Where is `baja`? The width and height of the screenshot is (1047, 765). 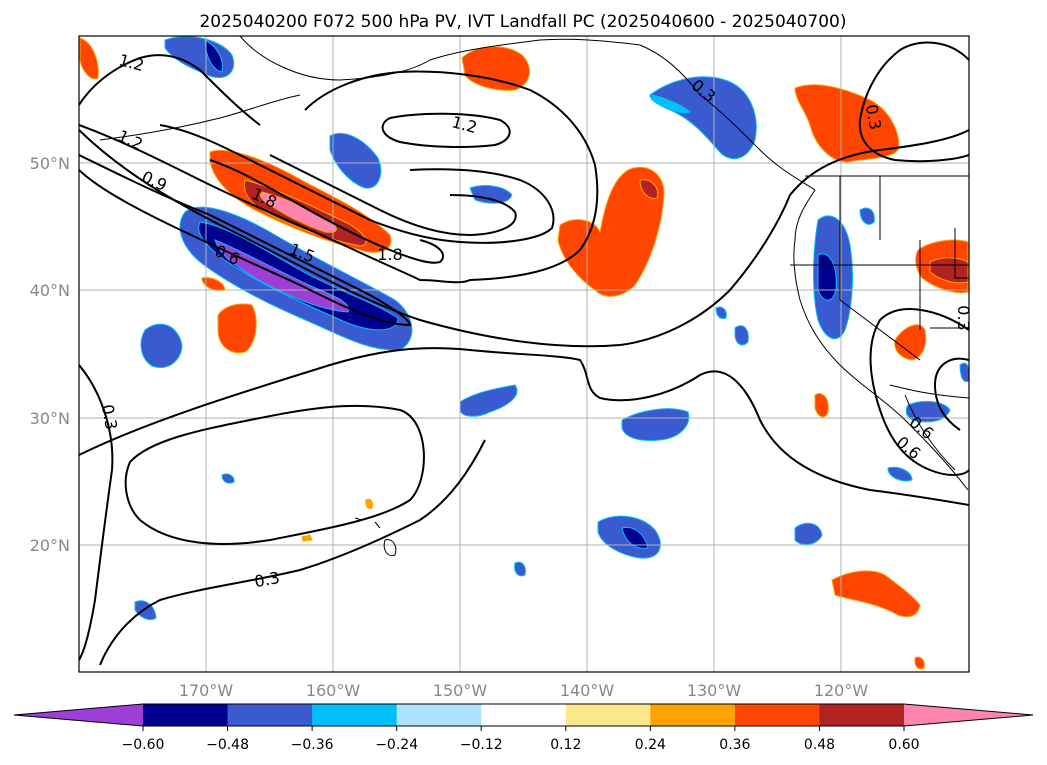 baja is located at coordinates (930, 432).